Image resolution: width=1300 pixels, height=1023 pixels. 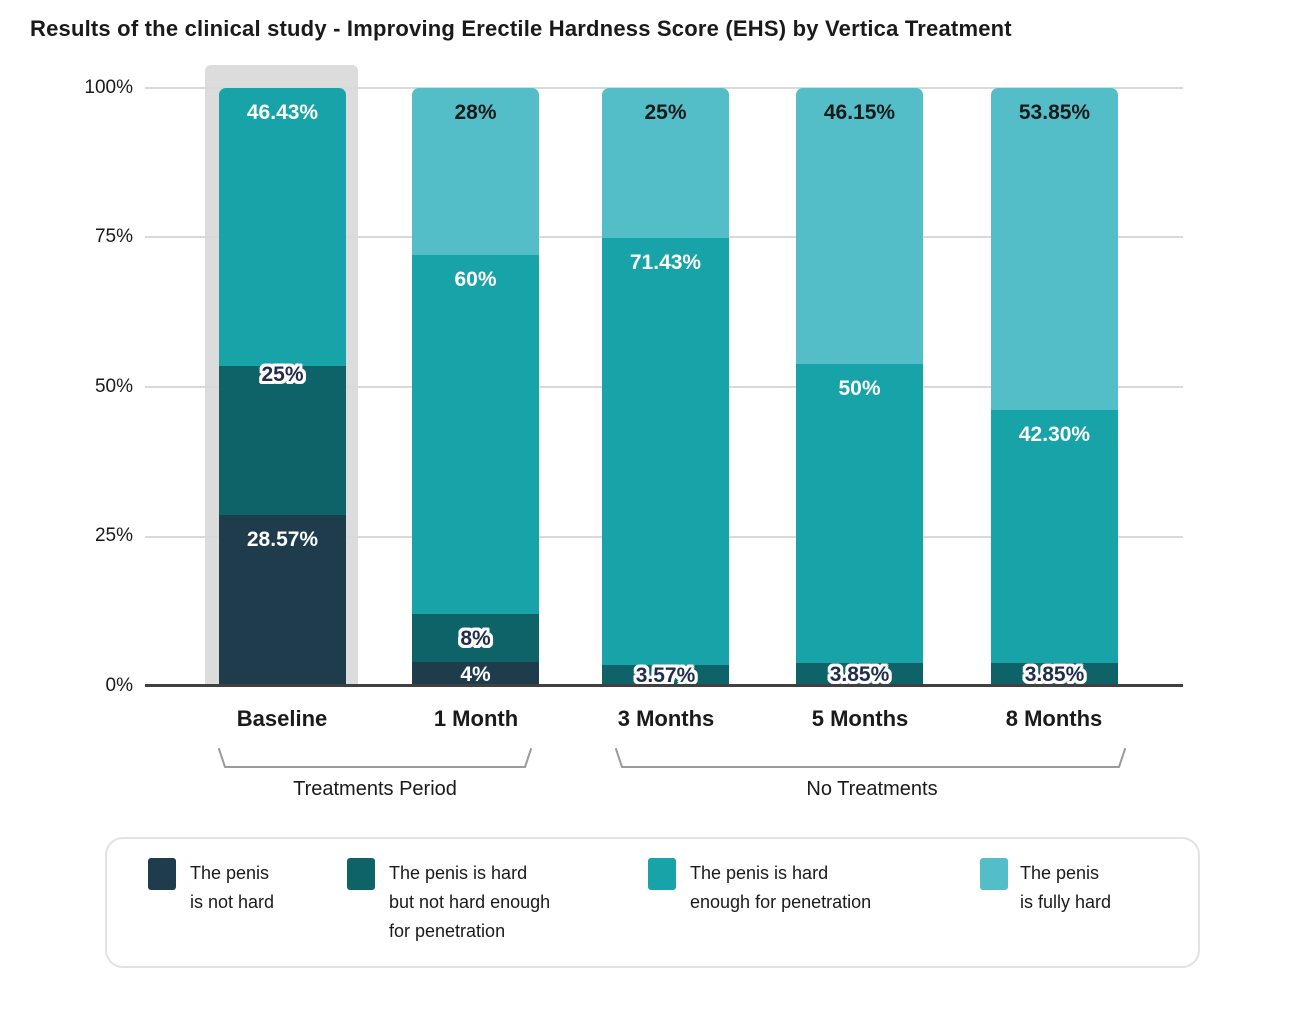 I want to click on legend-swatch-hard-not-enough, so click(x=361, y=874).